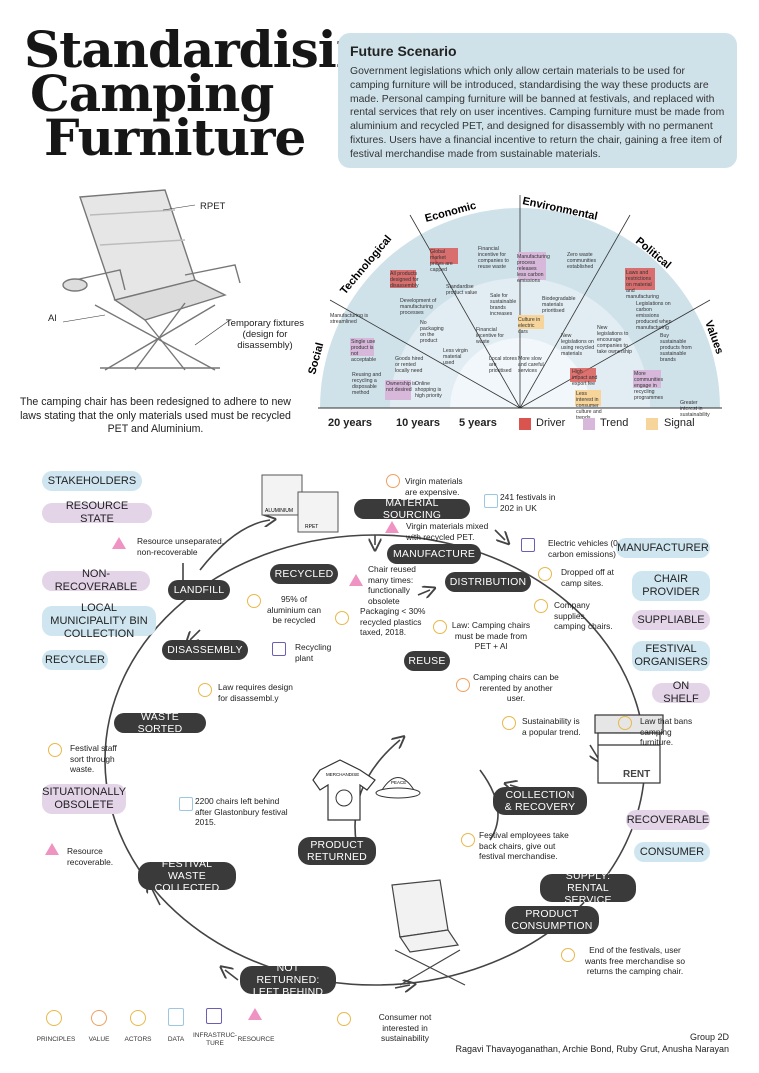 The height and width of the screenshot is (1073, 759). I want to click on camping-chair-illustration, so click(151, 280).